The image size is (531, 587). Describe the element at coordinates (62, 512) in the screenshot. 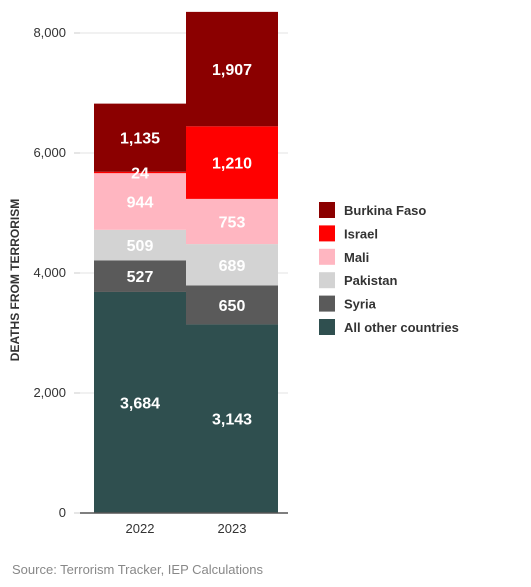

I see `y-tick-label: 0` at that location.